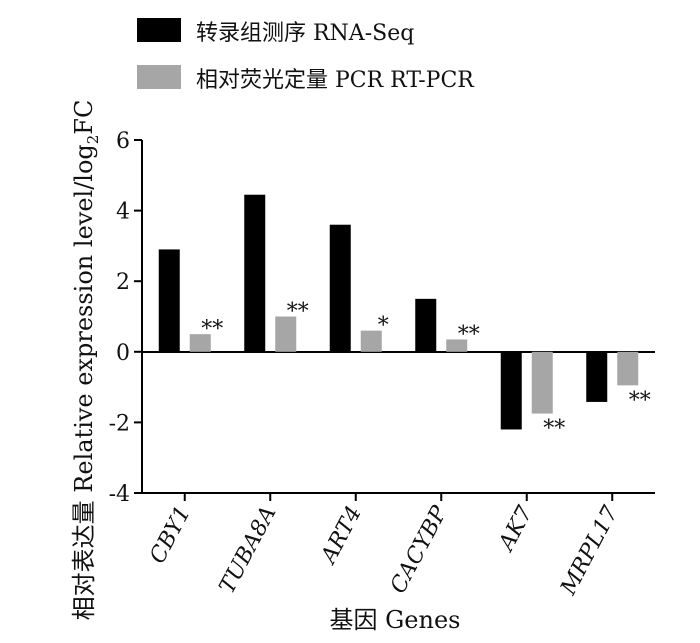 The width and height of the screenshot is (700, 643). I want to click on bar-rna-seq-tuba8a, so click(255, 273).